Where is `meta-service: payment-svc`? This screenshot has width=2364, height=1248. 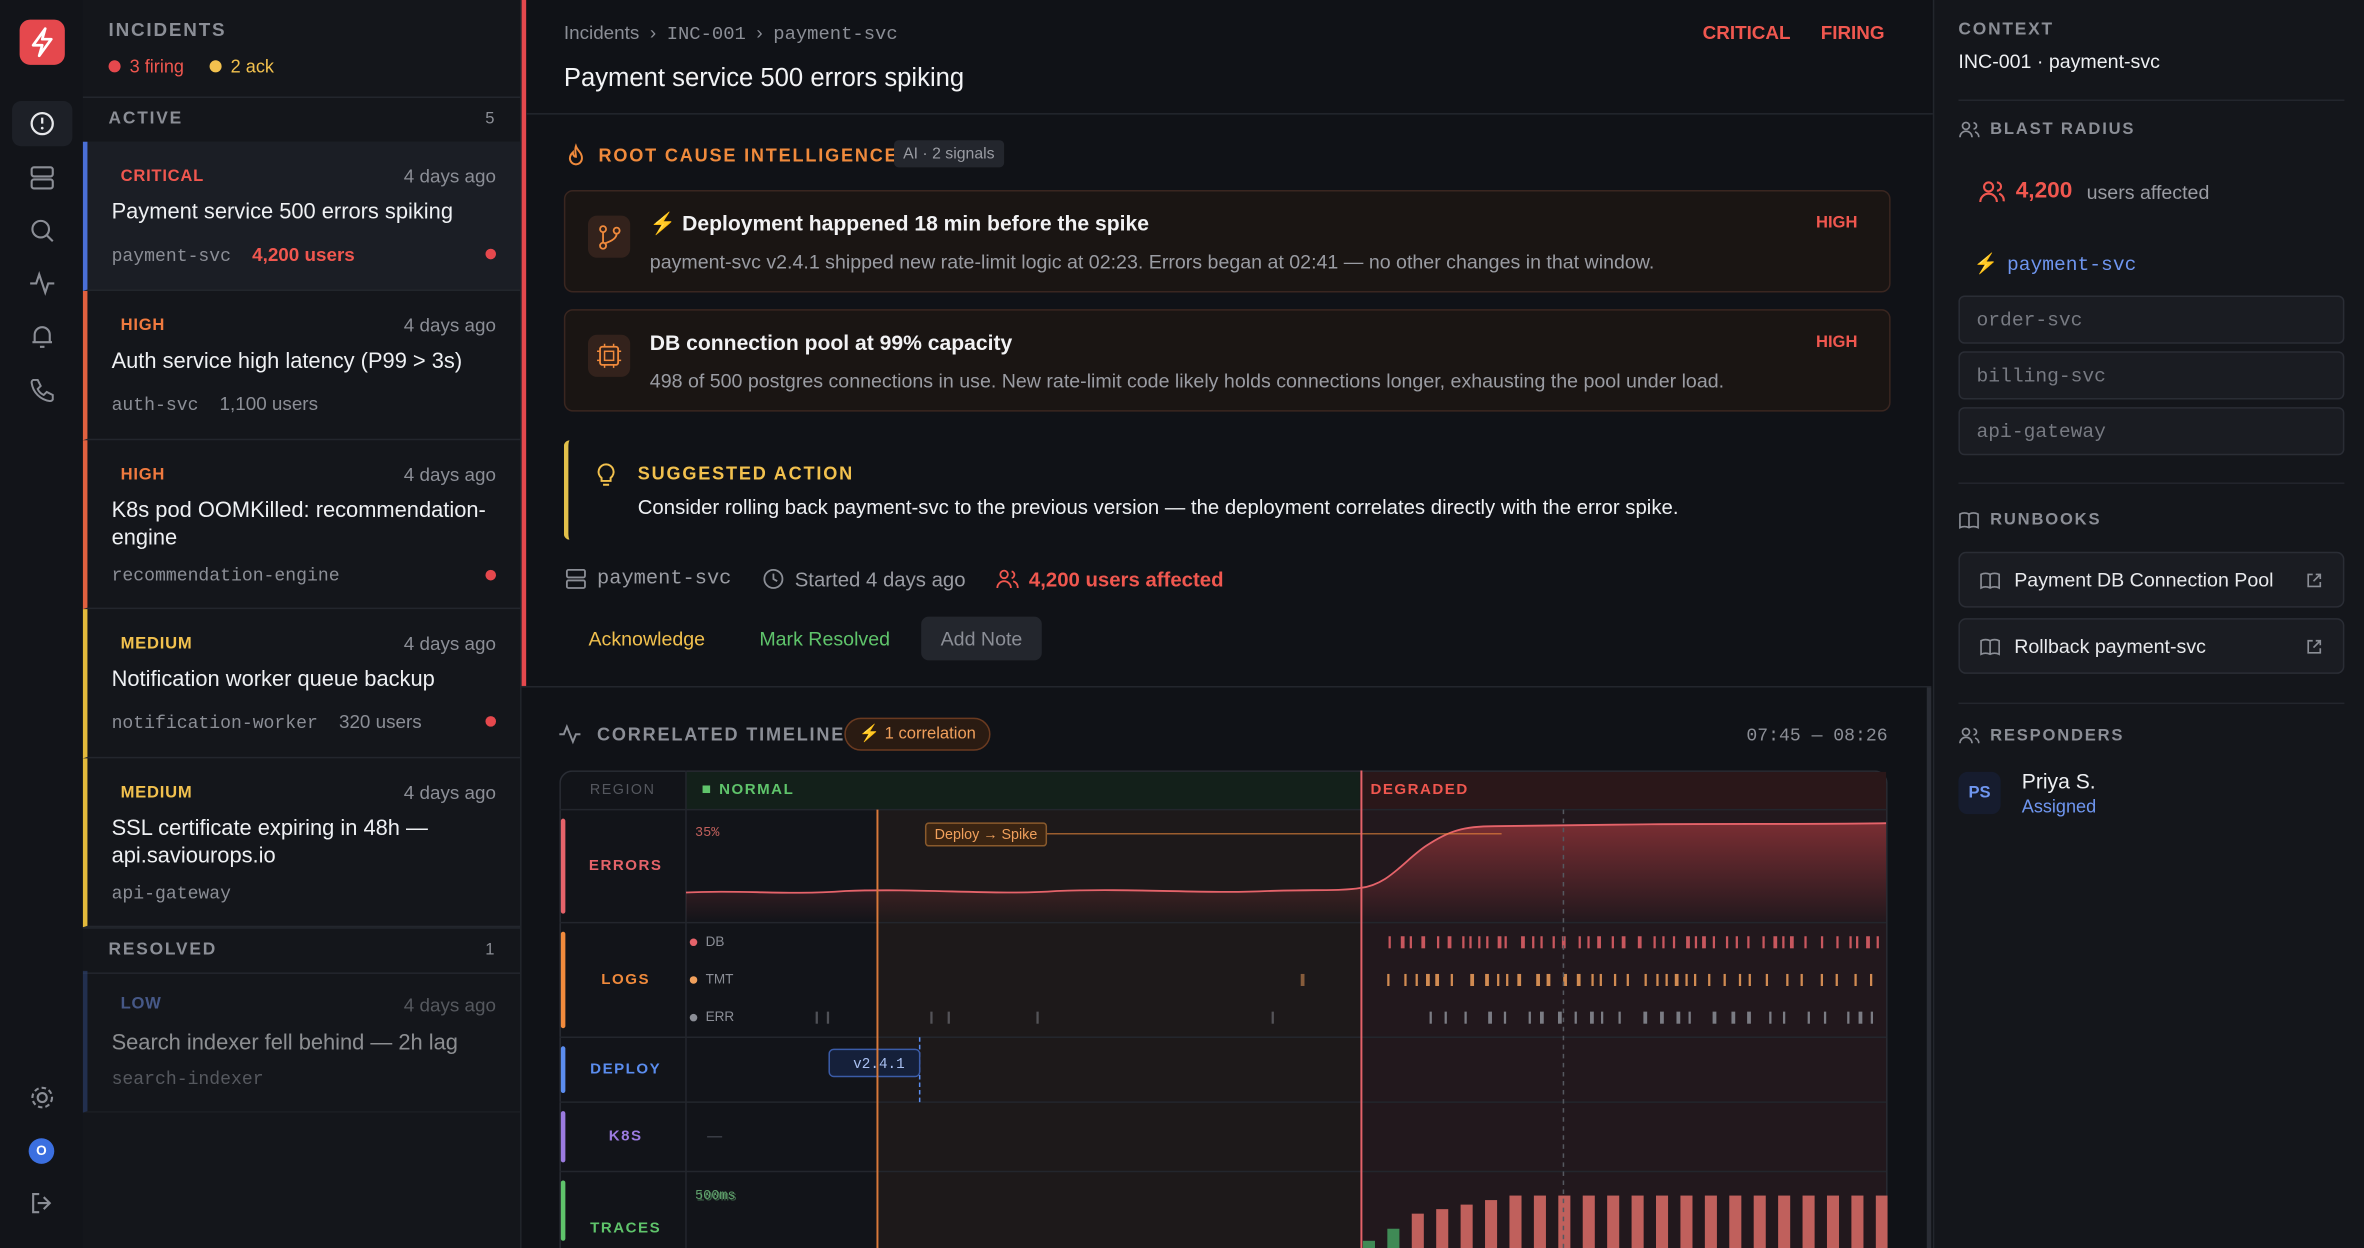
meta-service: payment-svc is located at coordinates (664, 579).